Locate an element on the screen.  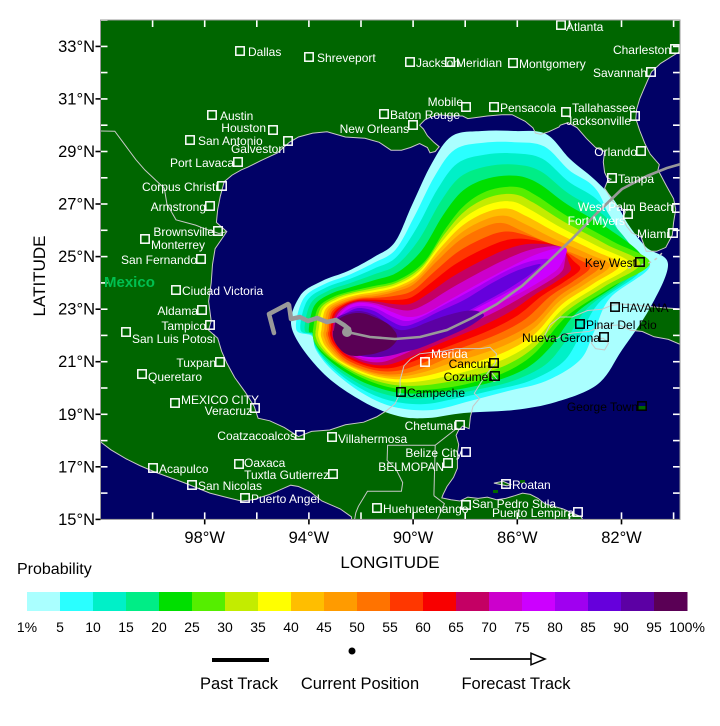
svg-text: 17°N is located at coordinates (76, 467).